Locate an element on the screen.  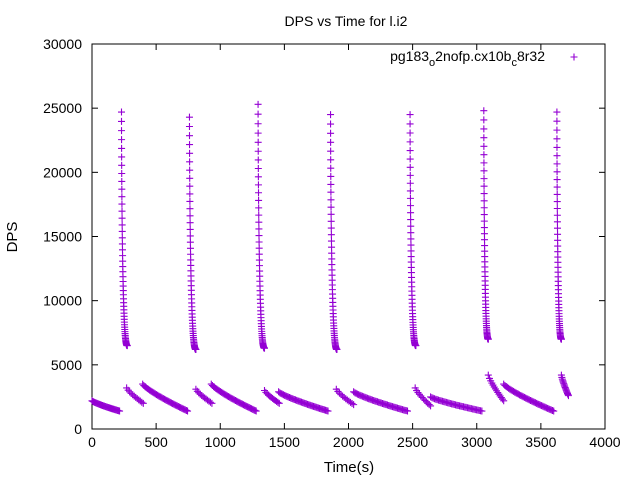
y-tick-label: 15000 is located at coordinates (62, 237).